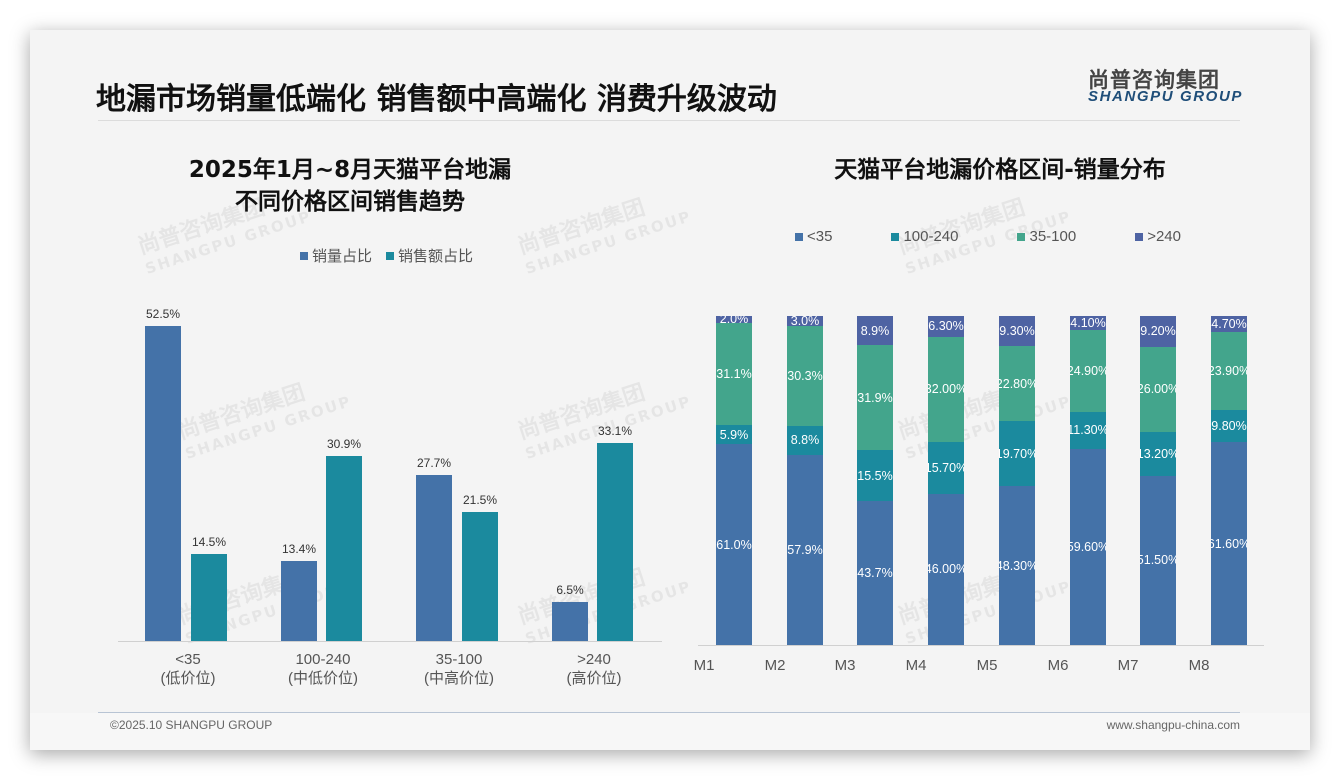  What do you see at coordinates (350, 186) in the screenshot?
I see `left-chart-title: 2025年1月~8月天猫平台地漏 不同价格区间销售趋势` at bounding box center [350, 186].